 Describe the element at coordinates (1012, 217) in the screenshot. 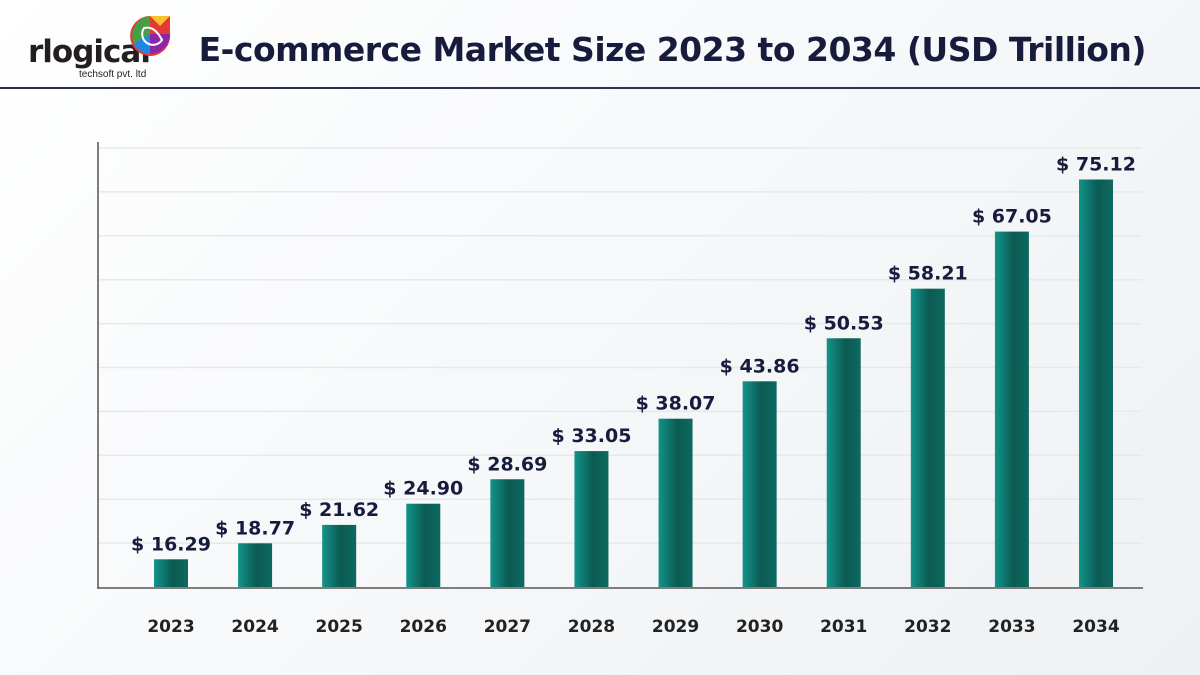

I see `data-label: $ 67.05` at that location.